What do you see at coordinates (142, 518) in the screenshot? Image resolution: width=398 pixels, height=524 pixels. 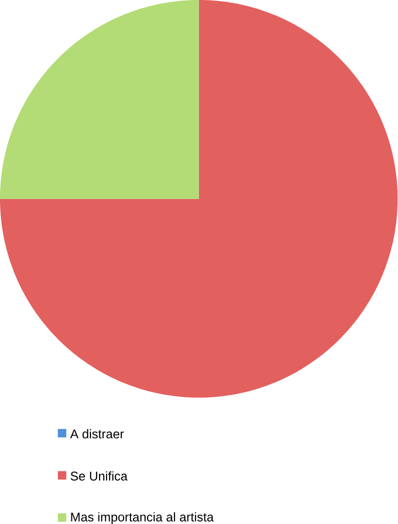 I see `legend-label: Mas importancia al artista` at bounding box center [142, 518].